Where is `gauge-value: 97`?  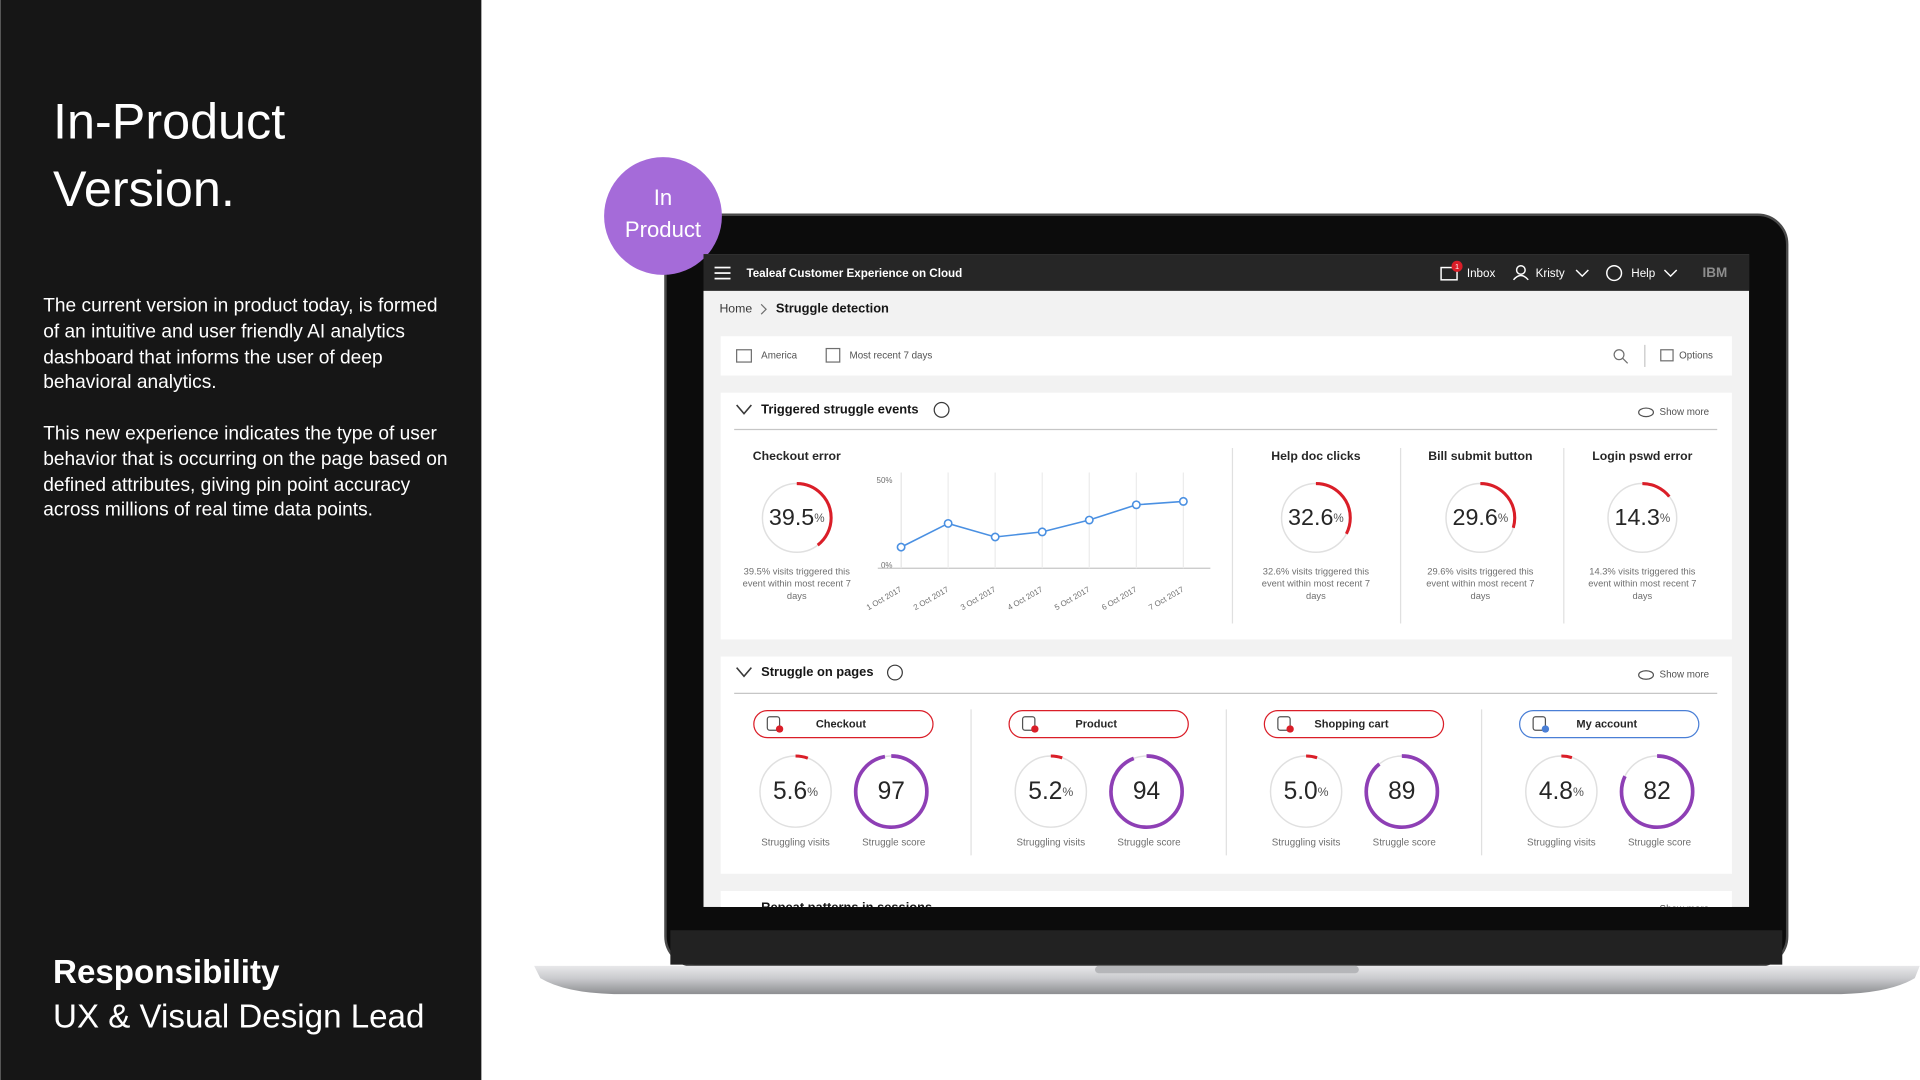 gauge-value: 97 is located at coordinates (891, 791).